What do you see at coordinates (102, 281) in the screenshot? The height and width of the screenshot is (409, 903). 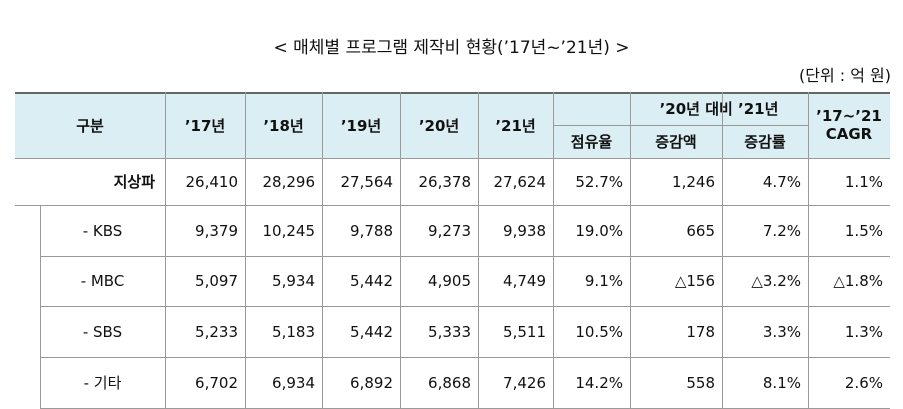 I see `row-label: - MBC` at bounding box center [102, 281].